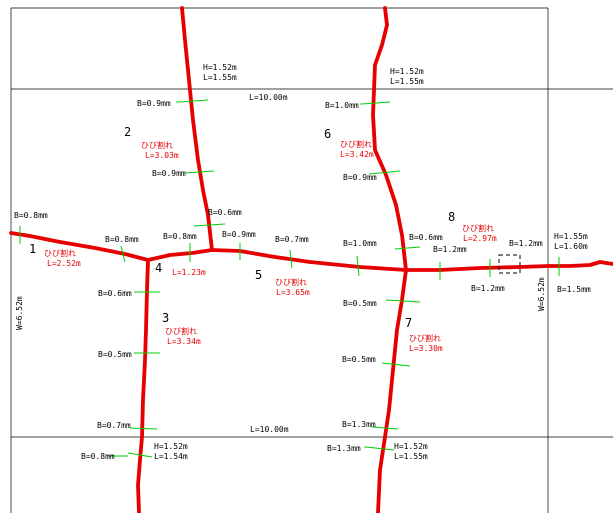 The image size is (613, 513). Describe the element at coordinates (122, 239) in the screenshot. I see `label-b08b: B=0.8mm` at that location.